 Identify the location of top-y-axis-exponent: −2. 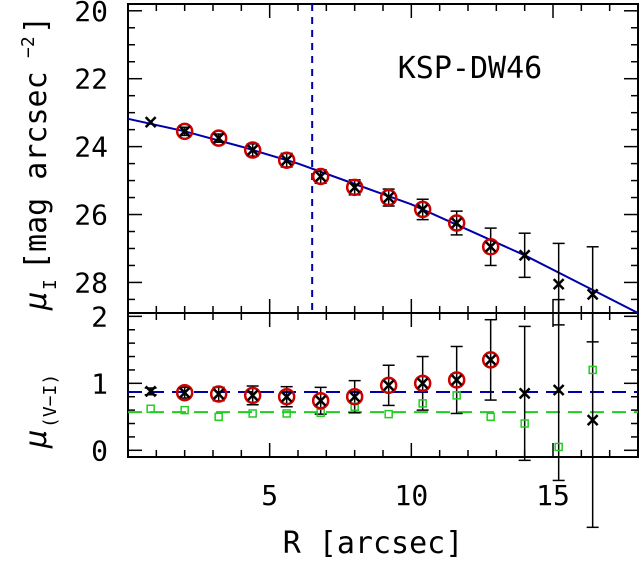
(28, 47).